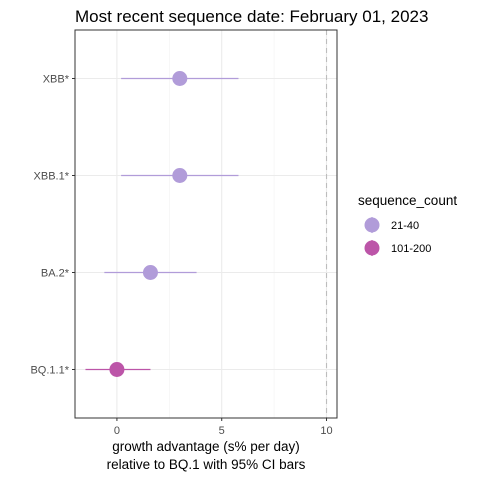 The height and width of the screenshot is (480, 480). Describe the element at coordinates (407, 200) in the screenshot. I see `legend-title: sequence_count` at that location.